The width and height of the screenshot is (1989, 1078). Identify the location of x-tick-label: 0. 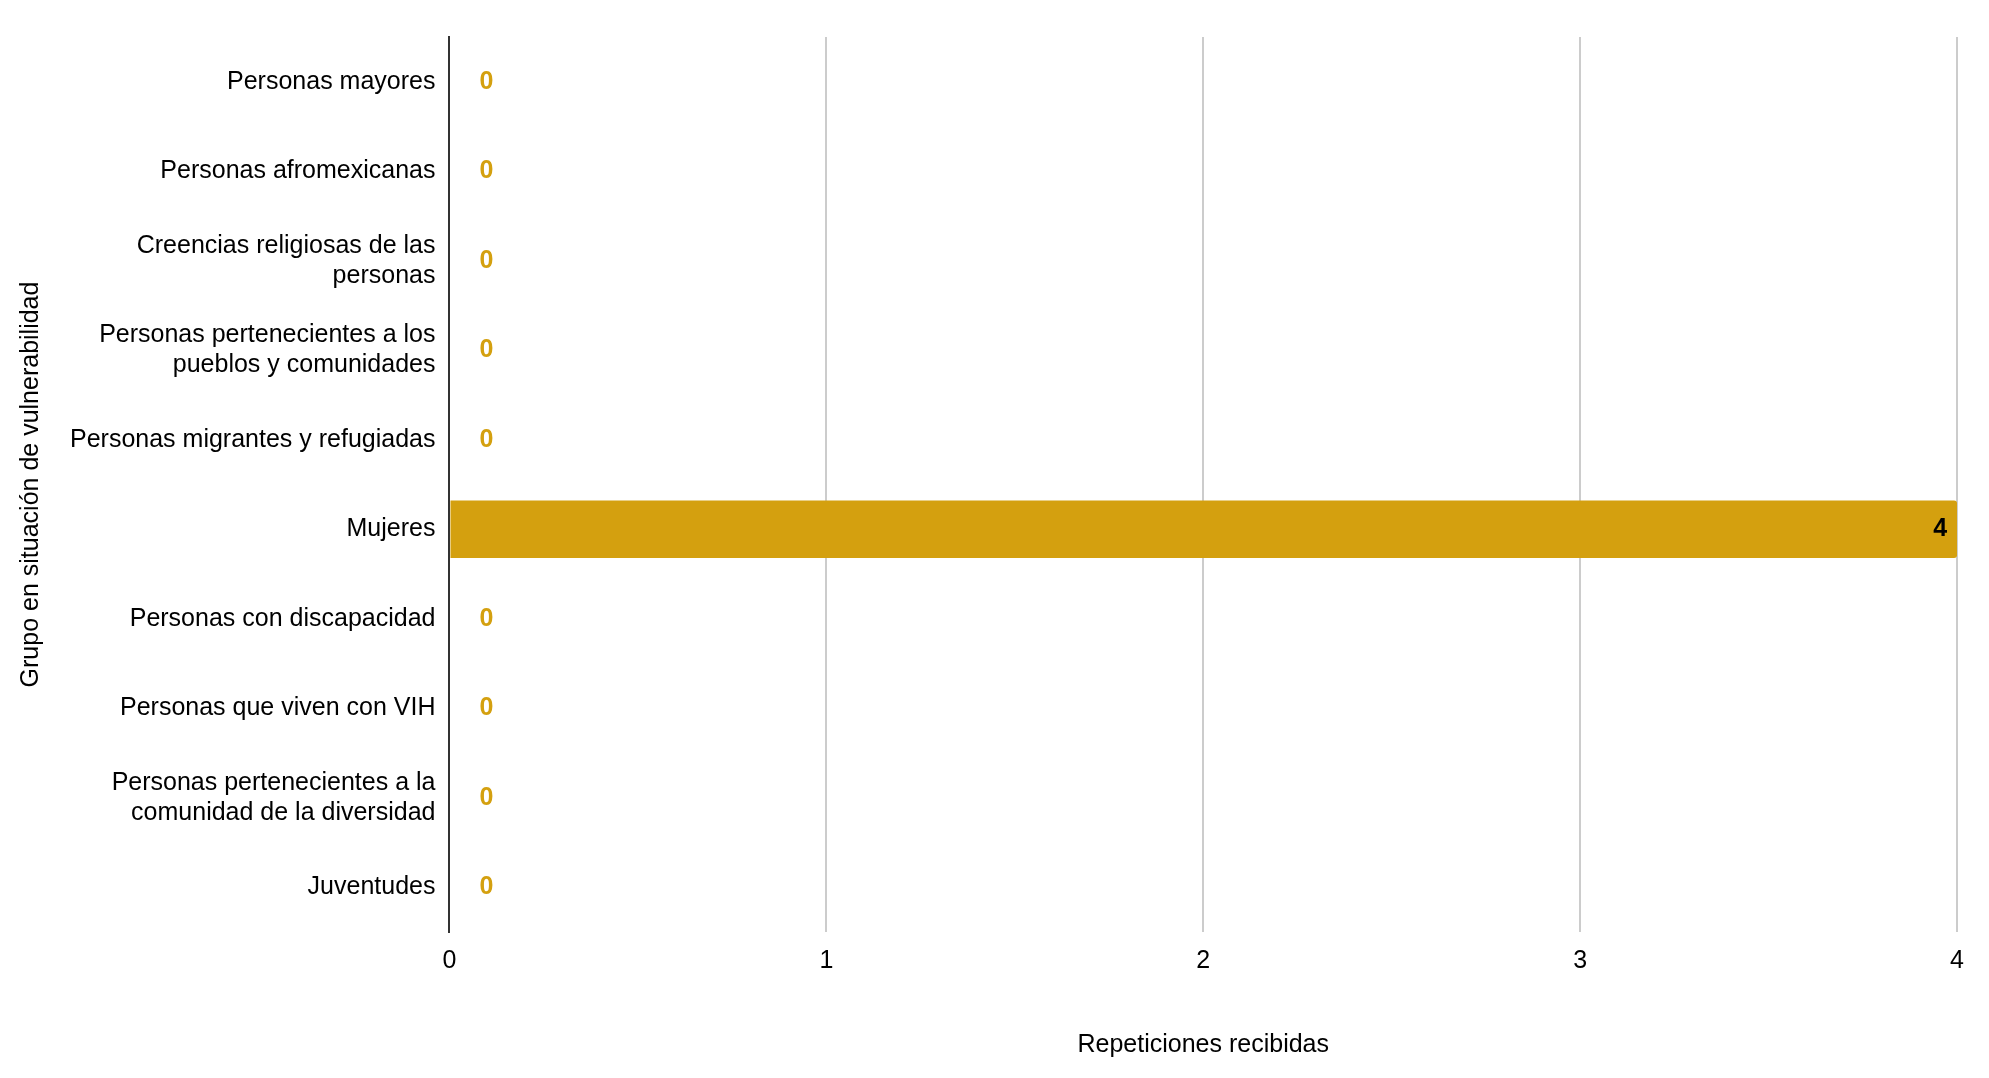
(449, 958).